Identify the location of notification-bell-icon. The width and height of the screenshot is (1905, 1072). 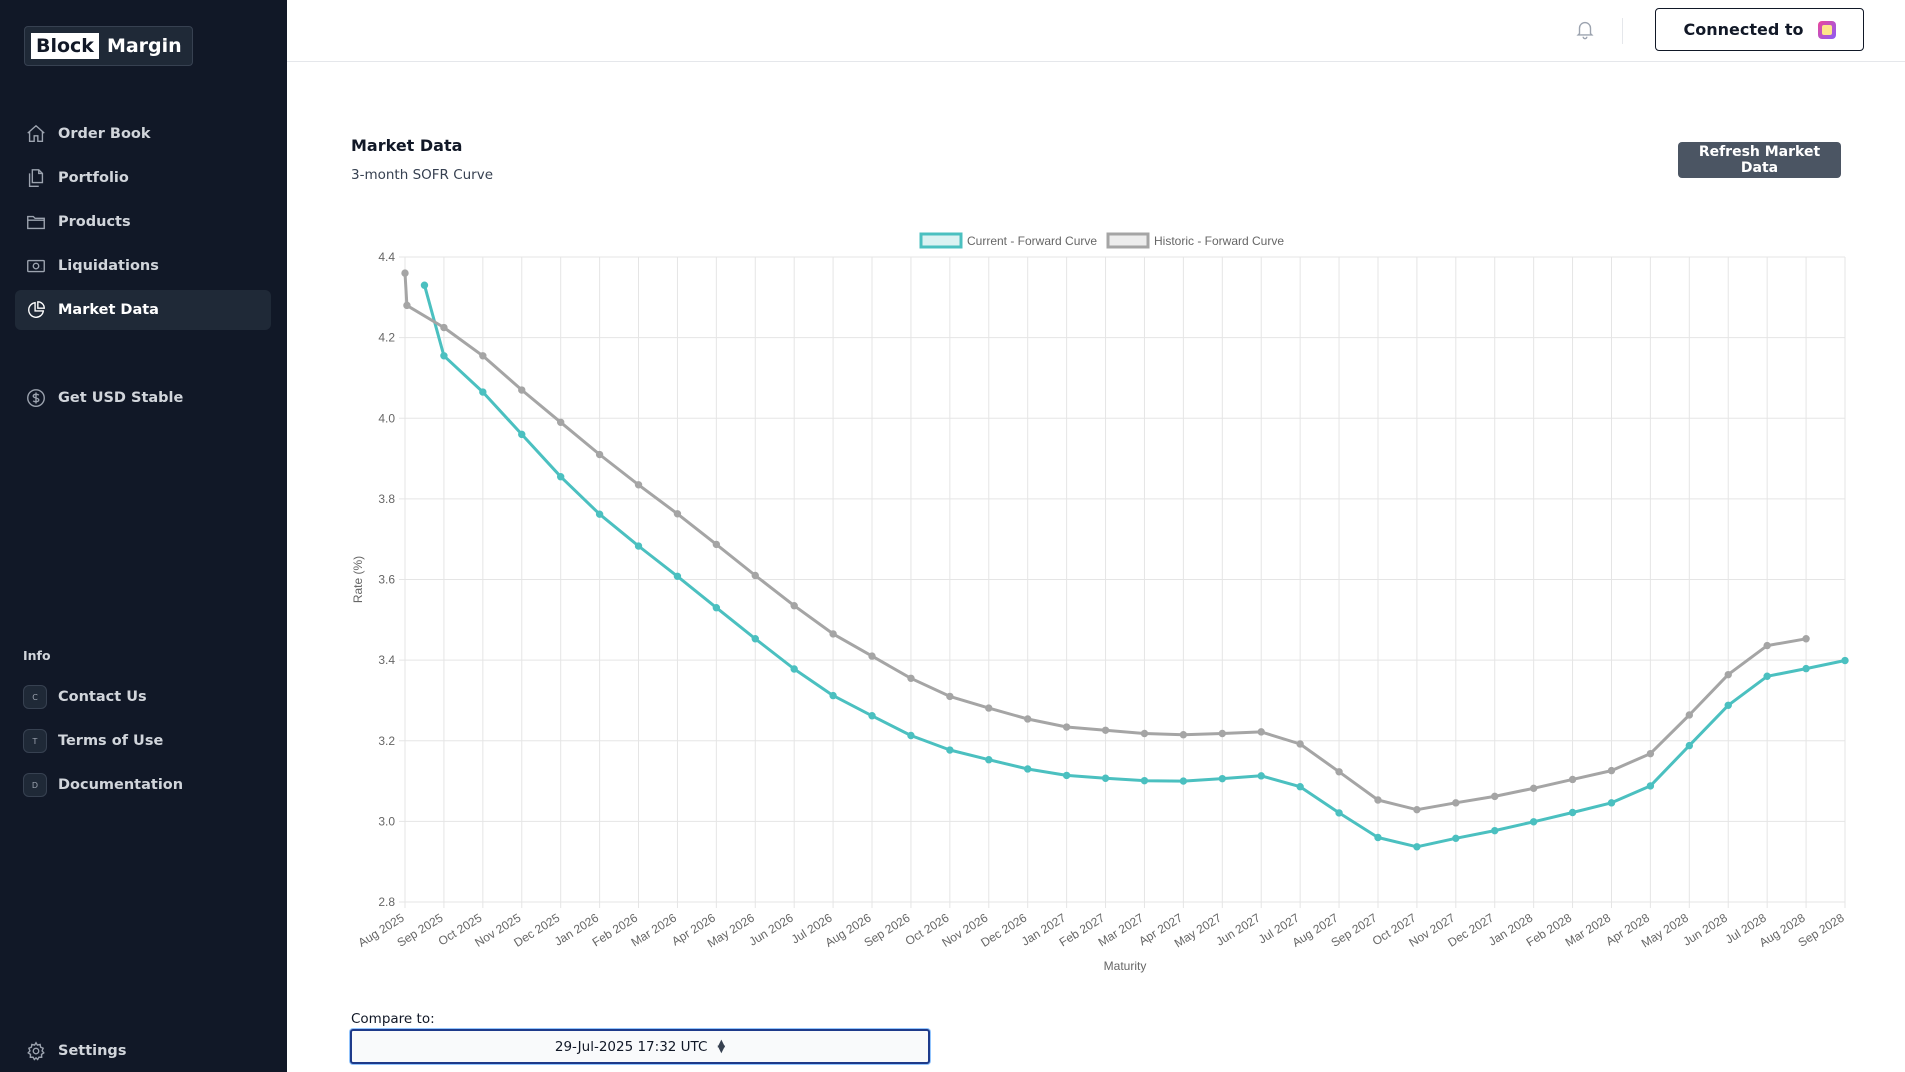
(1586, 30).